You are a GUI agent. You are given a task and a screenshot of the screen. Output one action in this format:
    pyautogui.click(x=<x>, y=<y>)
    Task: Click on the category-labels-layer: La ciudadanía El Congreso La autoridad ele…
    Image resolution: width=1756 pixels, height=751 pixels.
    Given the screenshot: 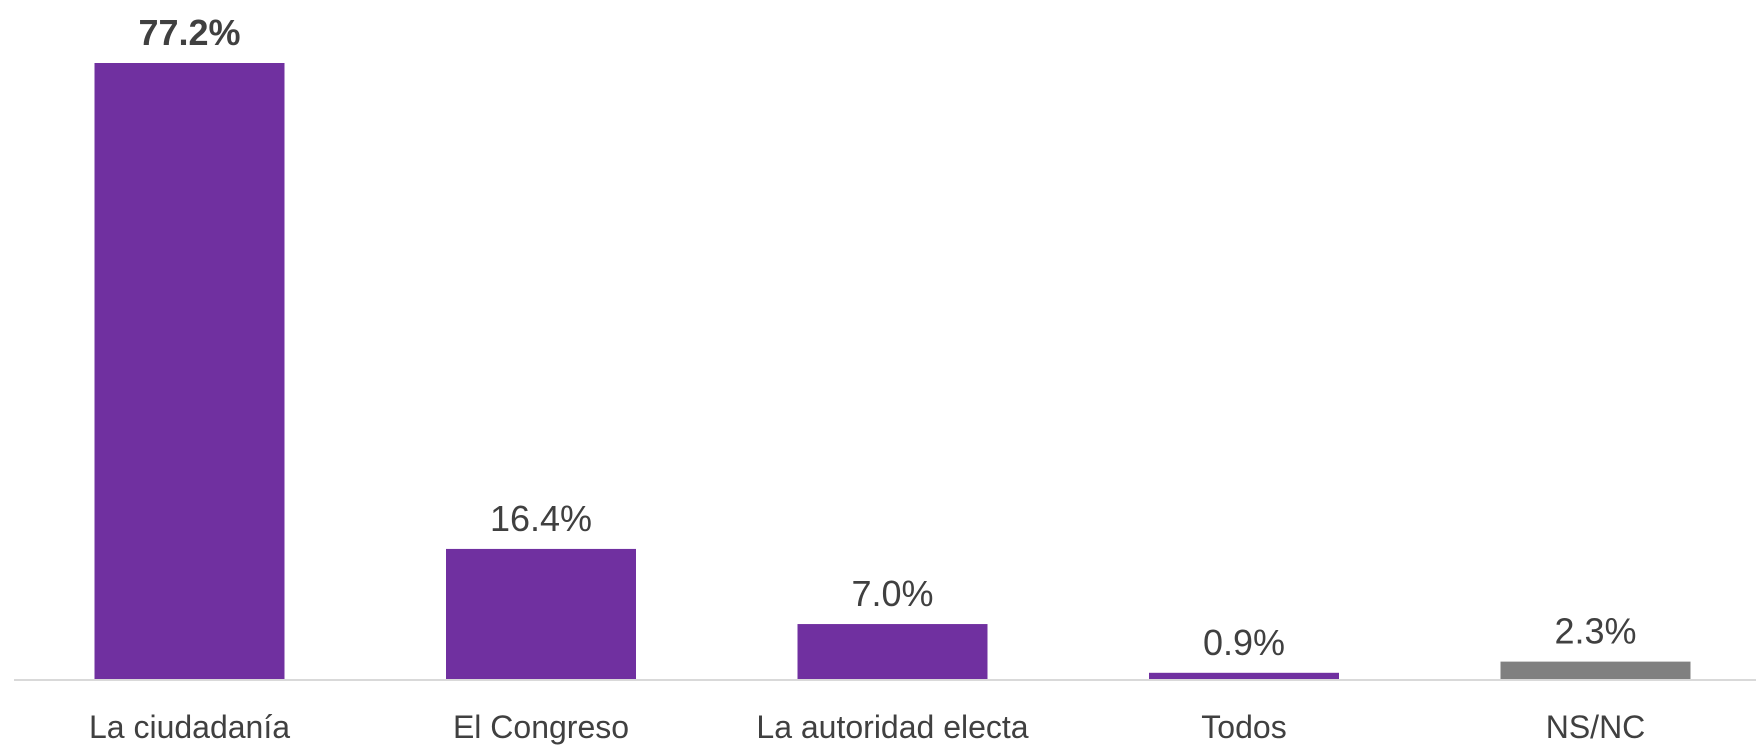 What is the action you would take?
    pyautogui.click(x=867, y=727)
    